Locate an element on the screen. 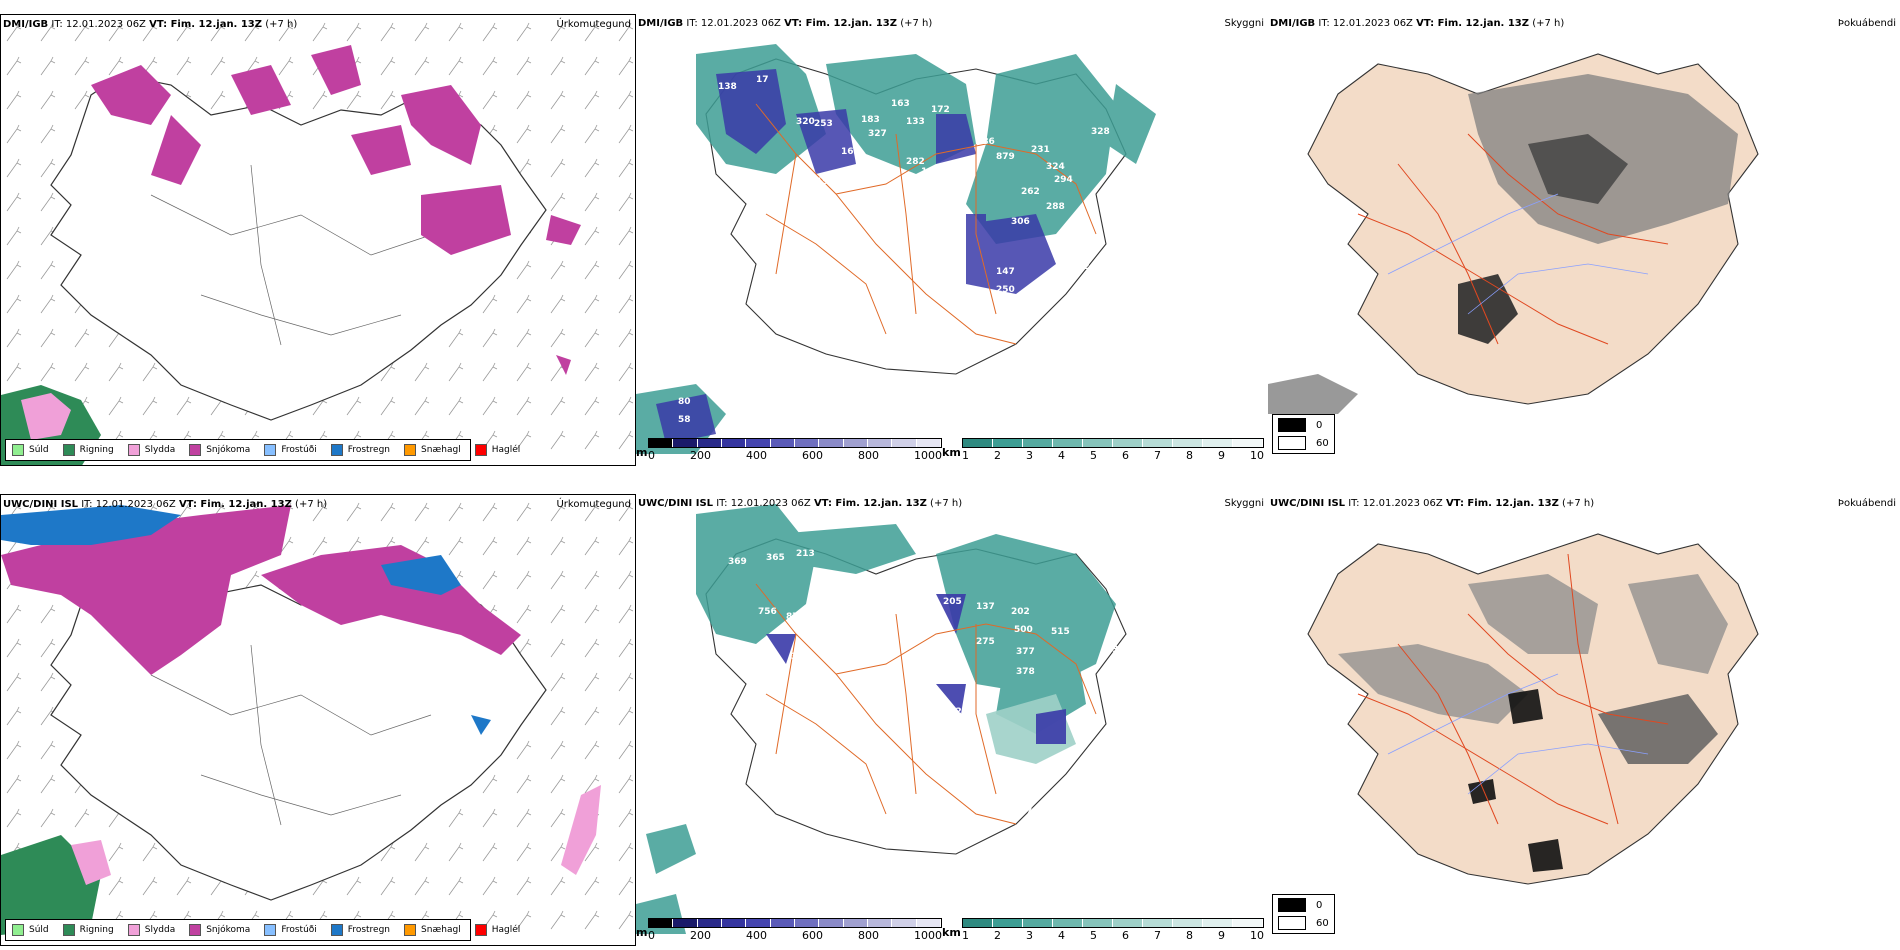 The image size is (1900, 950). tick-label: 8 is located at coordinates (1189, 455).